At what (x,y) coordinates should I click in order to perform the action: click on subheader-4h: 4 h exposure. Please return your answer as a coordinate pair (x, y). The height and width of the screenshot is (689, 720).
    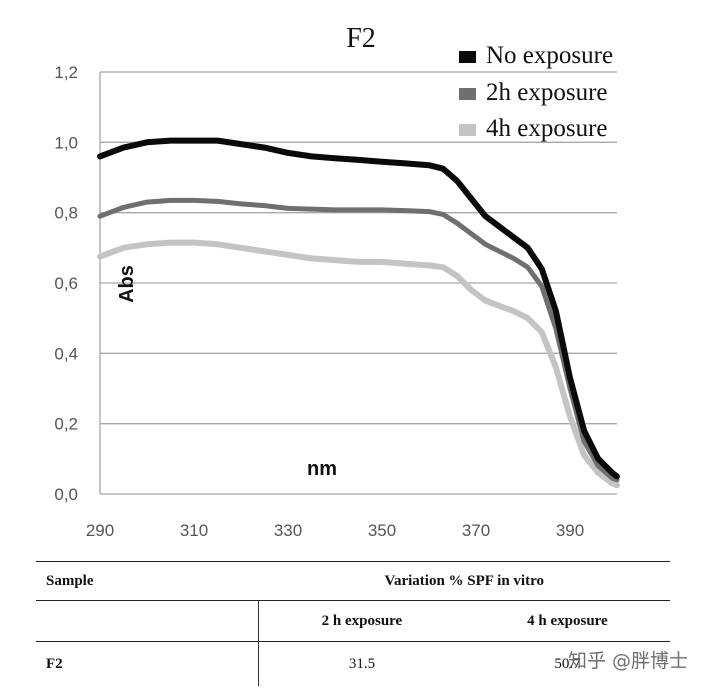
    Looking at the image, I should click on (567, 621).